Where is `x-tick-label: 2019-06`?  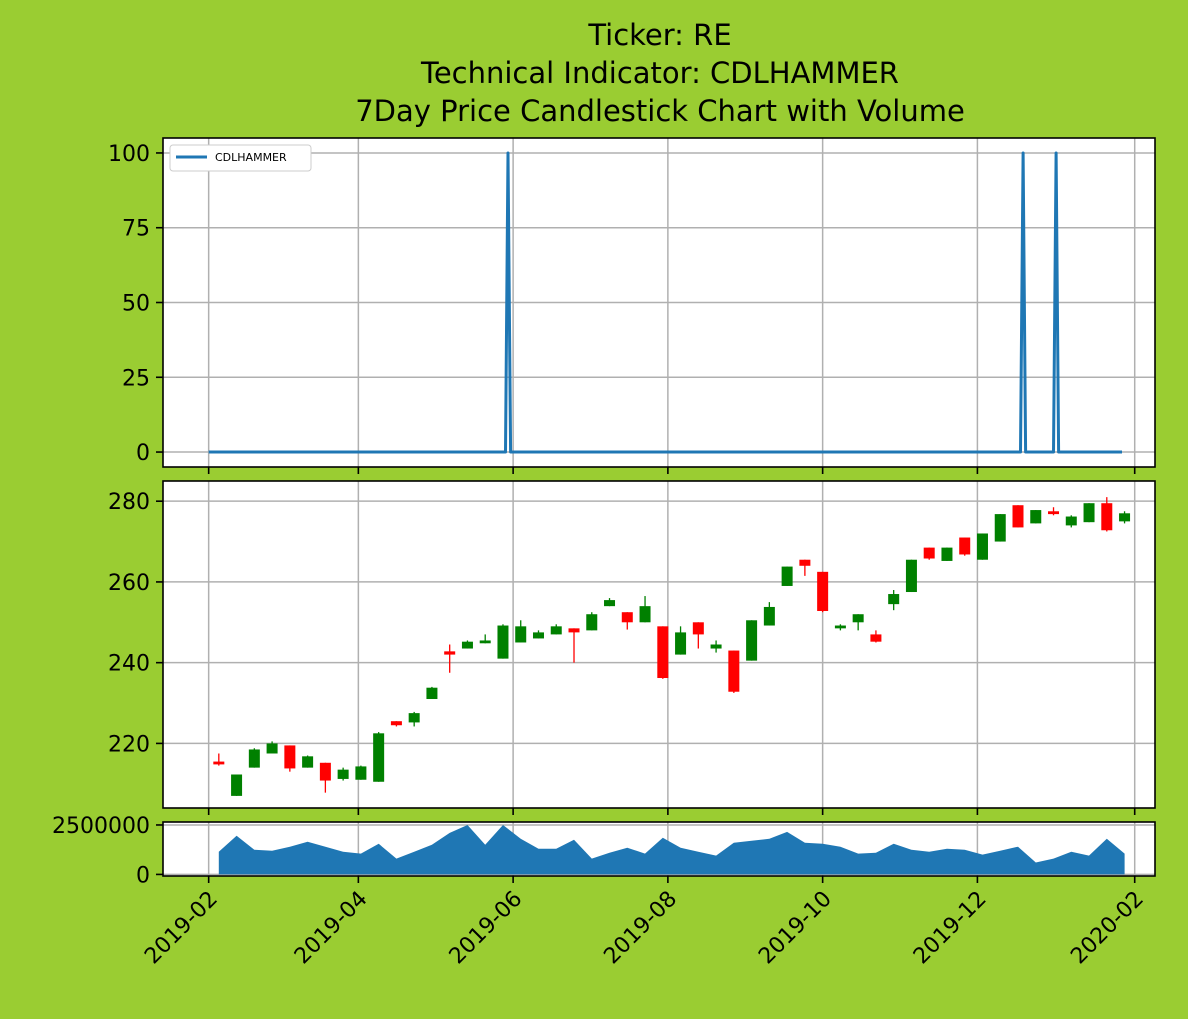 x-tick-label: 2019-06 is located at coordinates (486, 928).